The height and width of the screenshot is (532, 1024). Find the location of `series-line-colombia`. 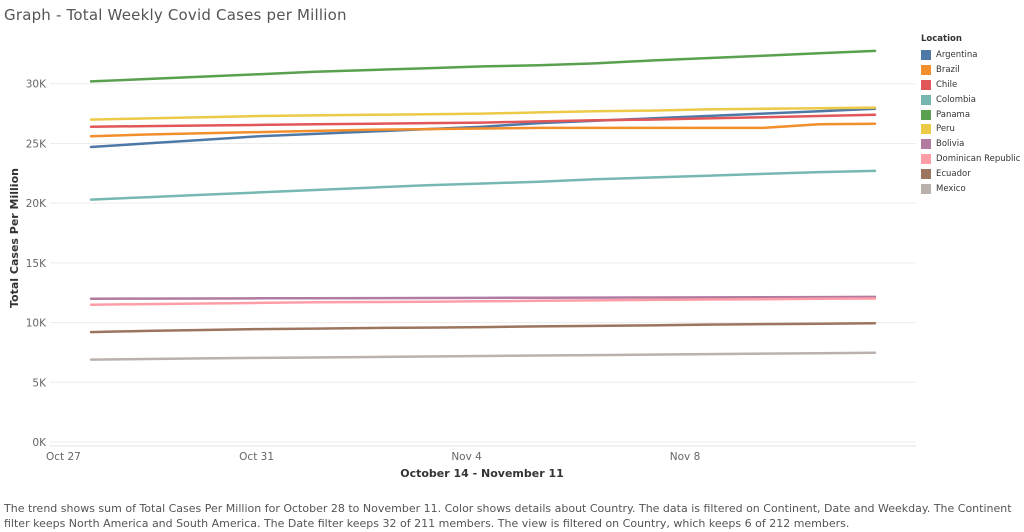

series-line-colombia is located at coordinates (483, 185).